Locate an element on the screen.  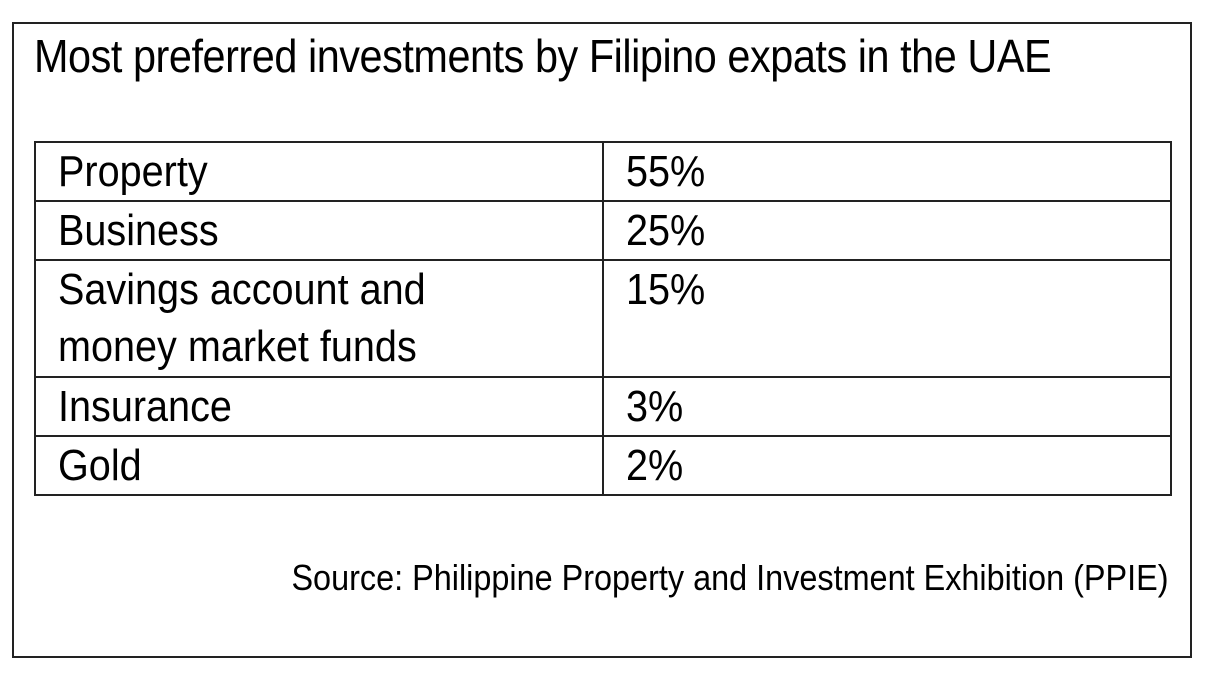
investment-type-cell: Gold is located at coordinates (319, 465).